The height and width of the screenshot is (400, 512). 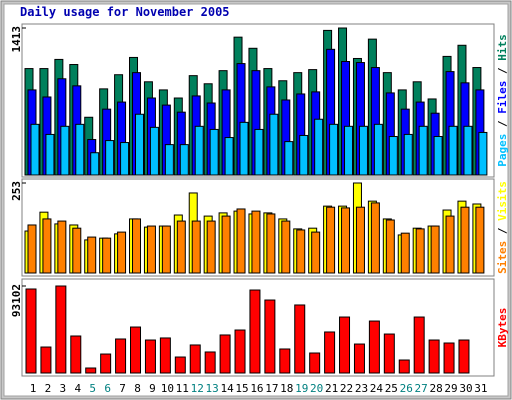 I want to click on x-tick-label: 21, so click(x=331, y=388).